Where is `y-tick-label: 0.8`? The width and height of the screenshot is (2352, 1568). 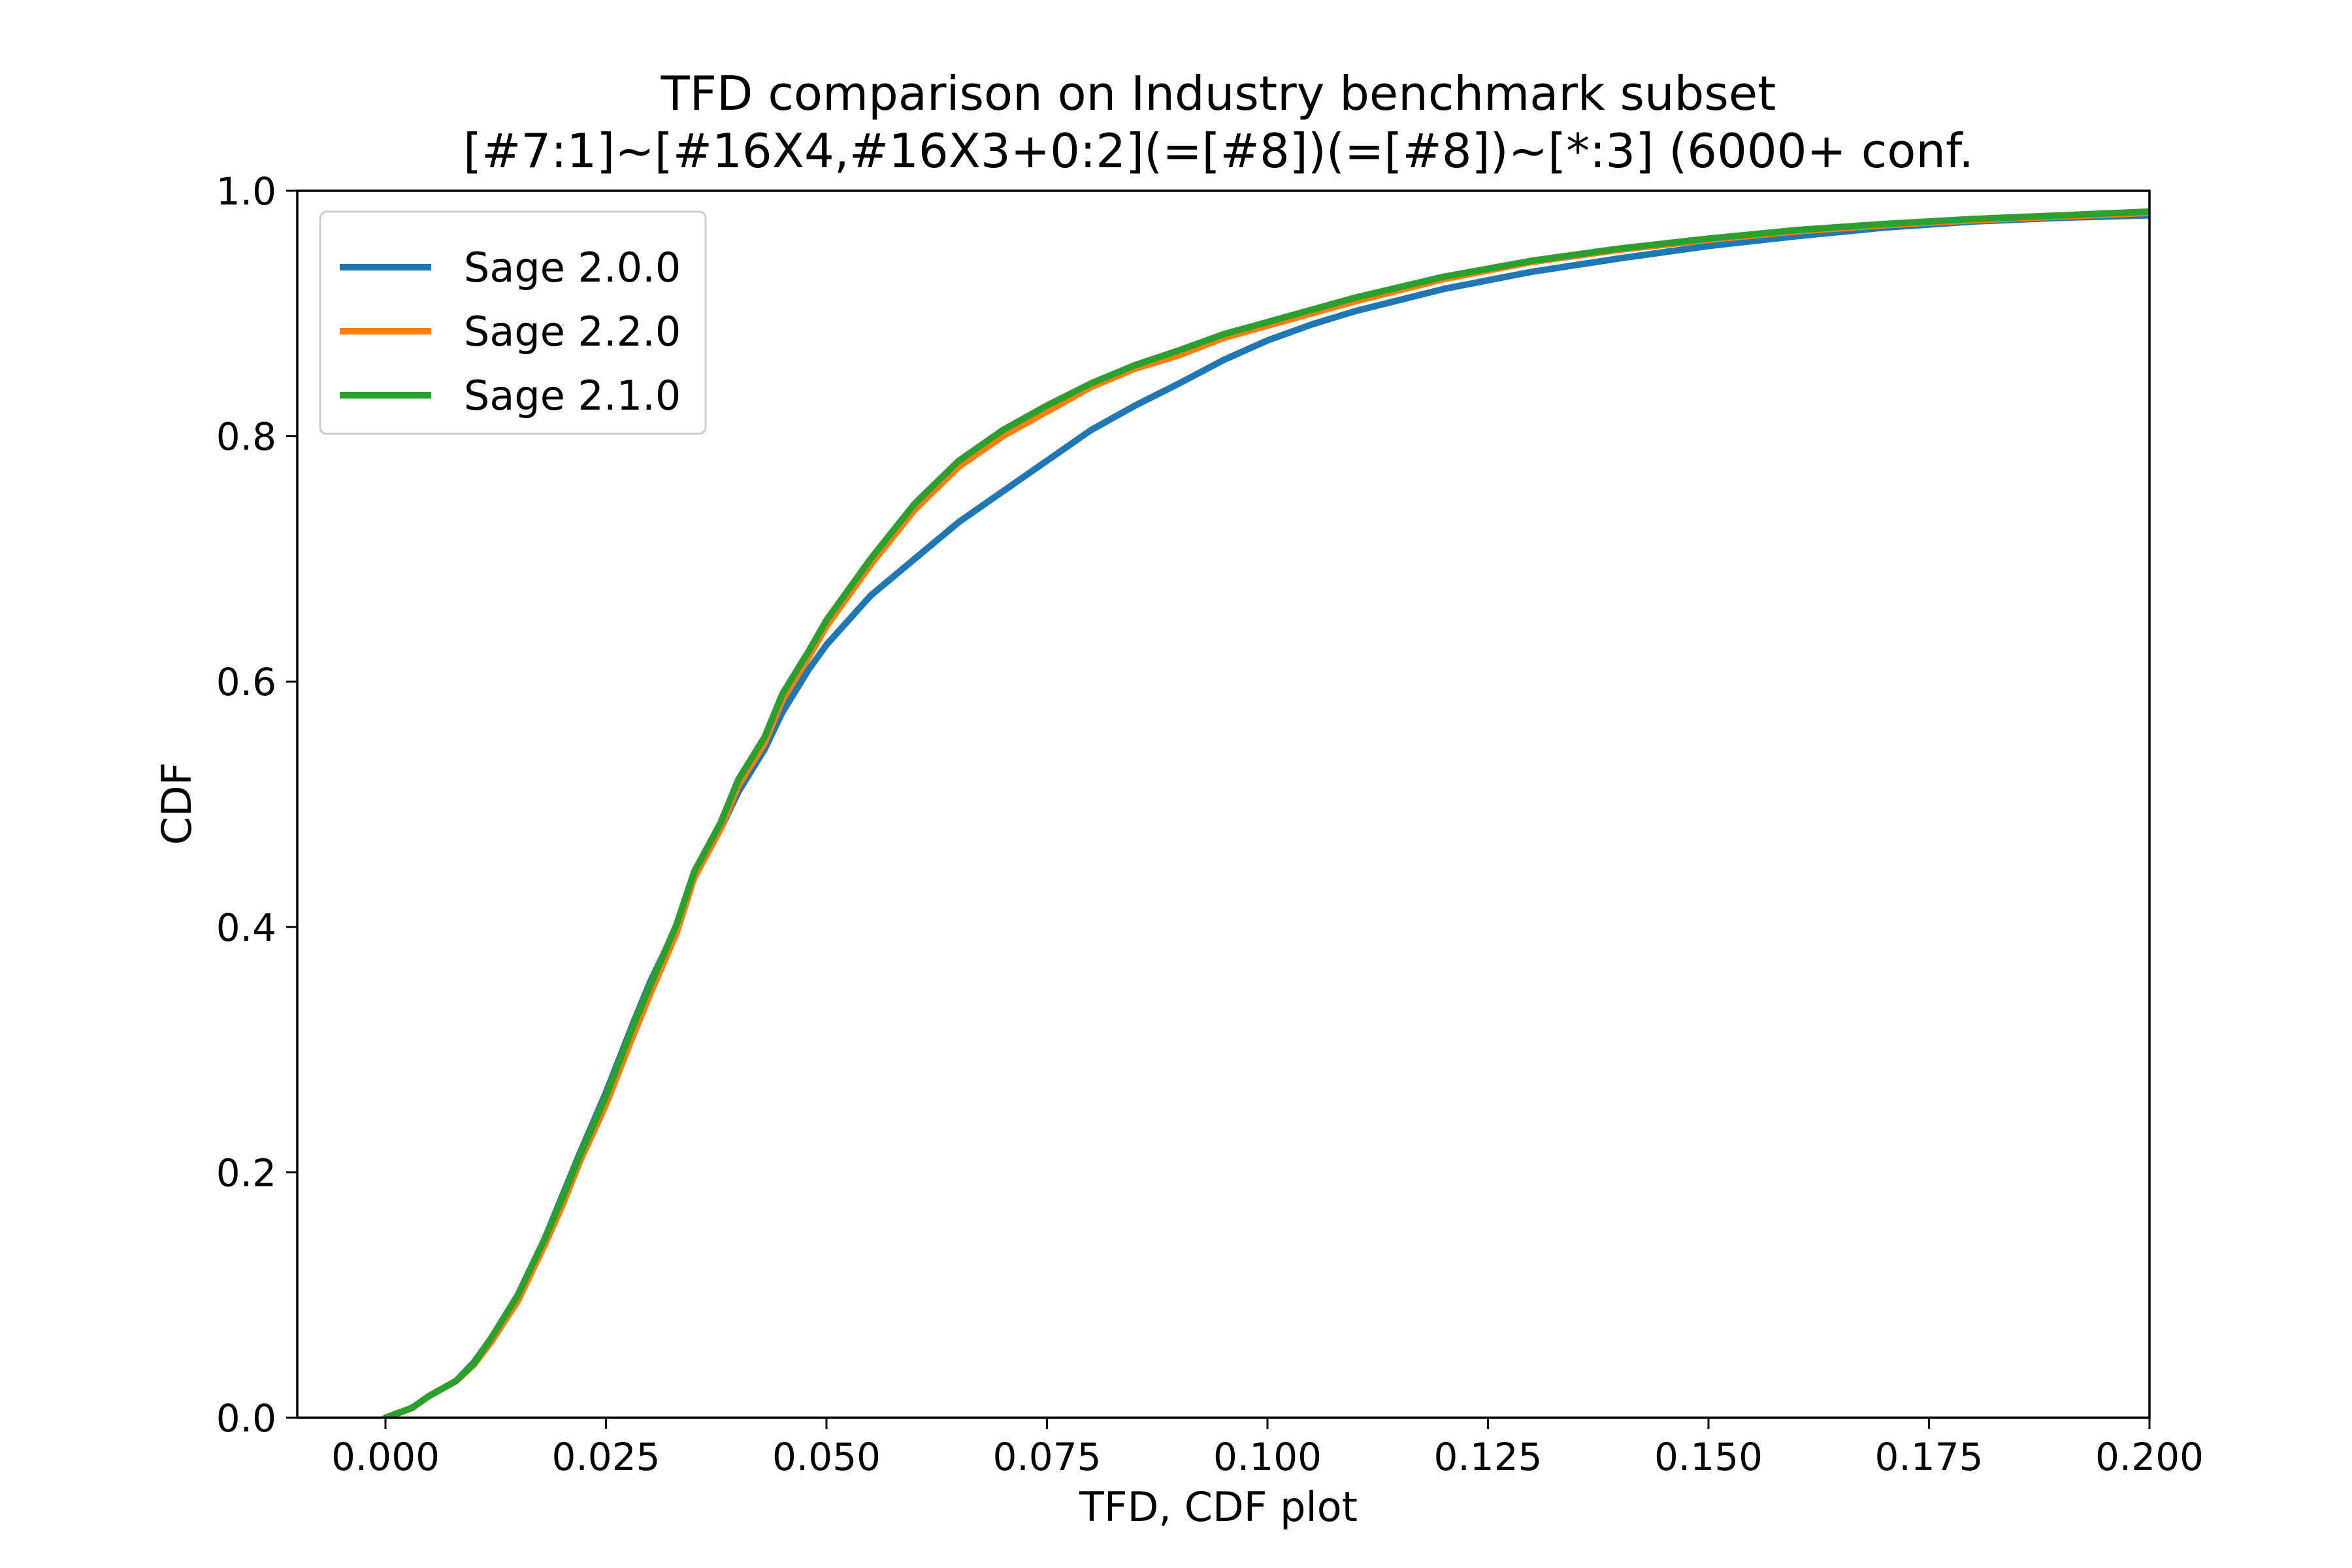
y-tick-label: 0.8 is located at coordinates (246, 437).